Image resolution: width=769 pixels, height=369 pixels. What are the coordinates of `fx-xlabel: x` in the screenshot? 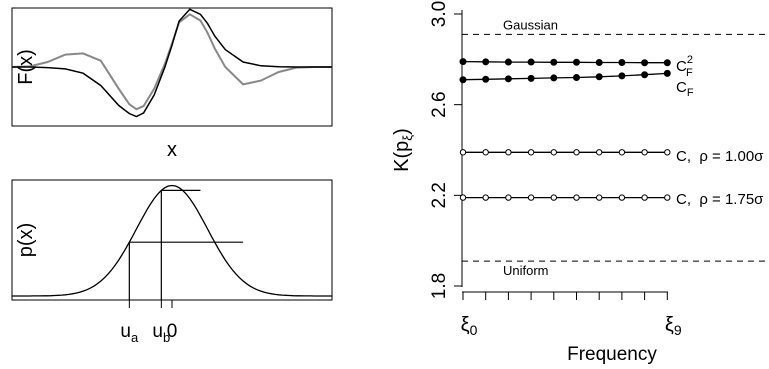 It's located at (172, 150).